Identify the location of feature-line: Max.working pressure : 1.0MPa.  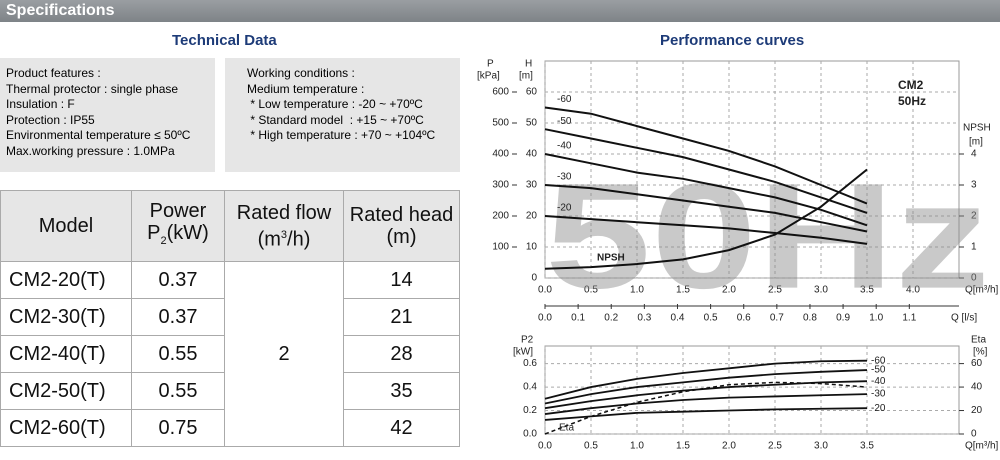
(90, 150).